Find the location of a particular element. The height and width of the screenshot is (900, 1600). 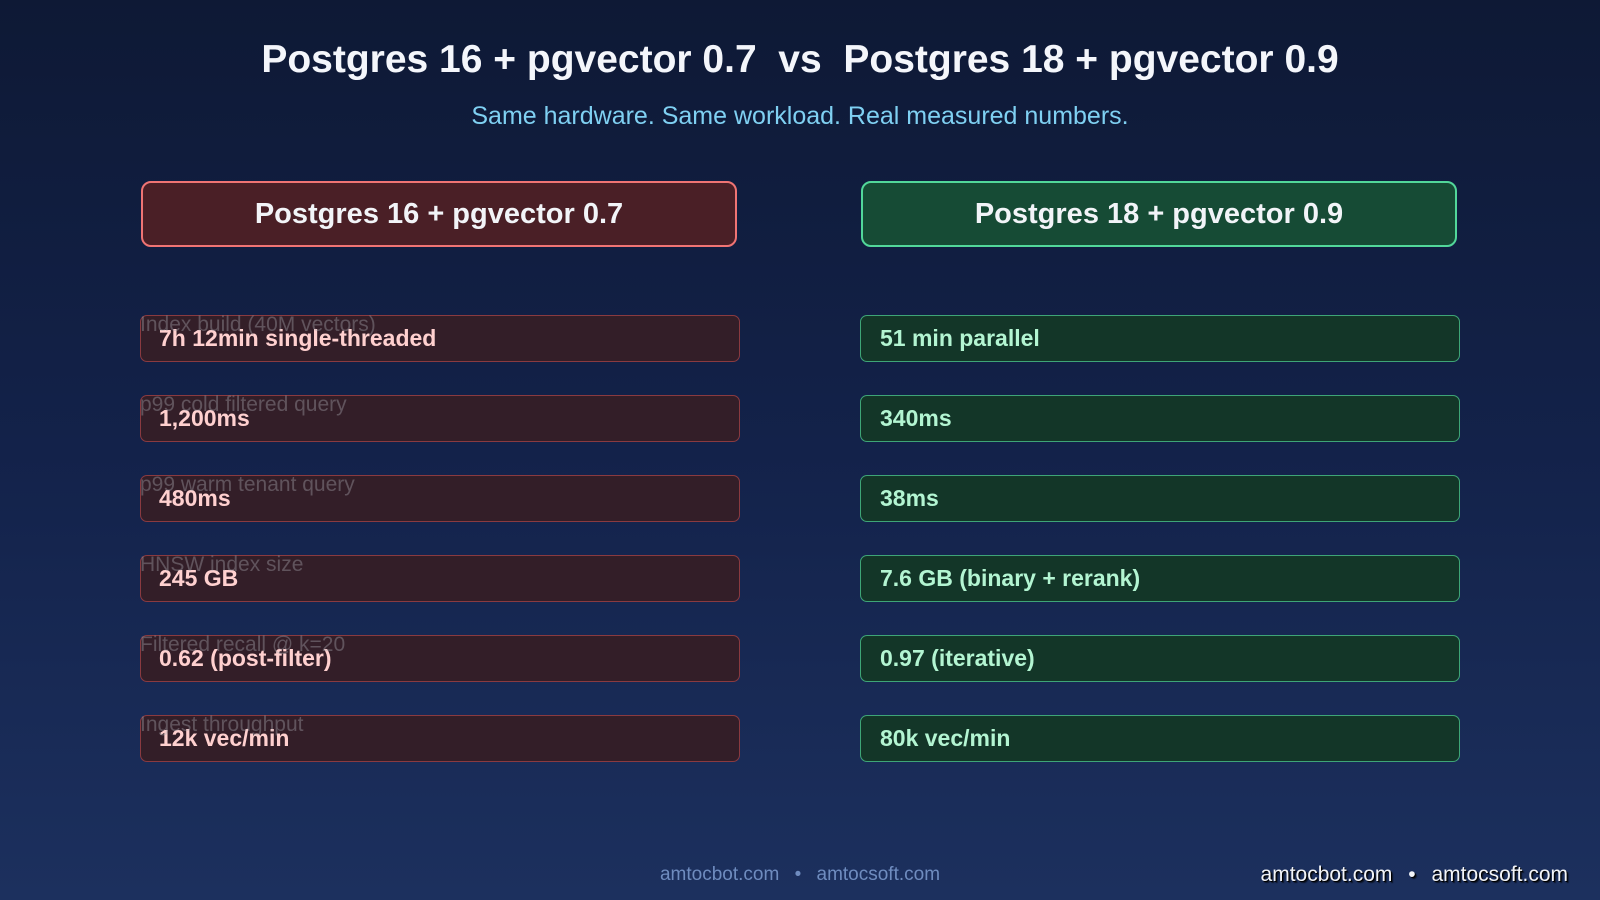

footer-links: amtocbot.com • amtocsoft.com is located at coordinates (800, 875).